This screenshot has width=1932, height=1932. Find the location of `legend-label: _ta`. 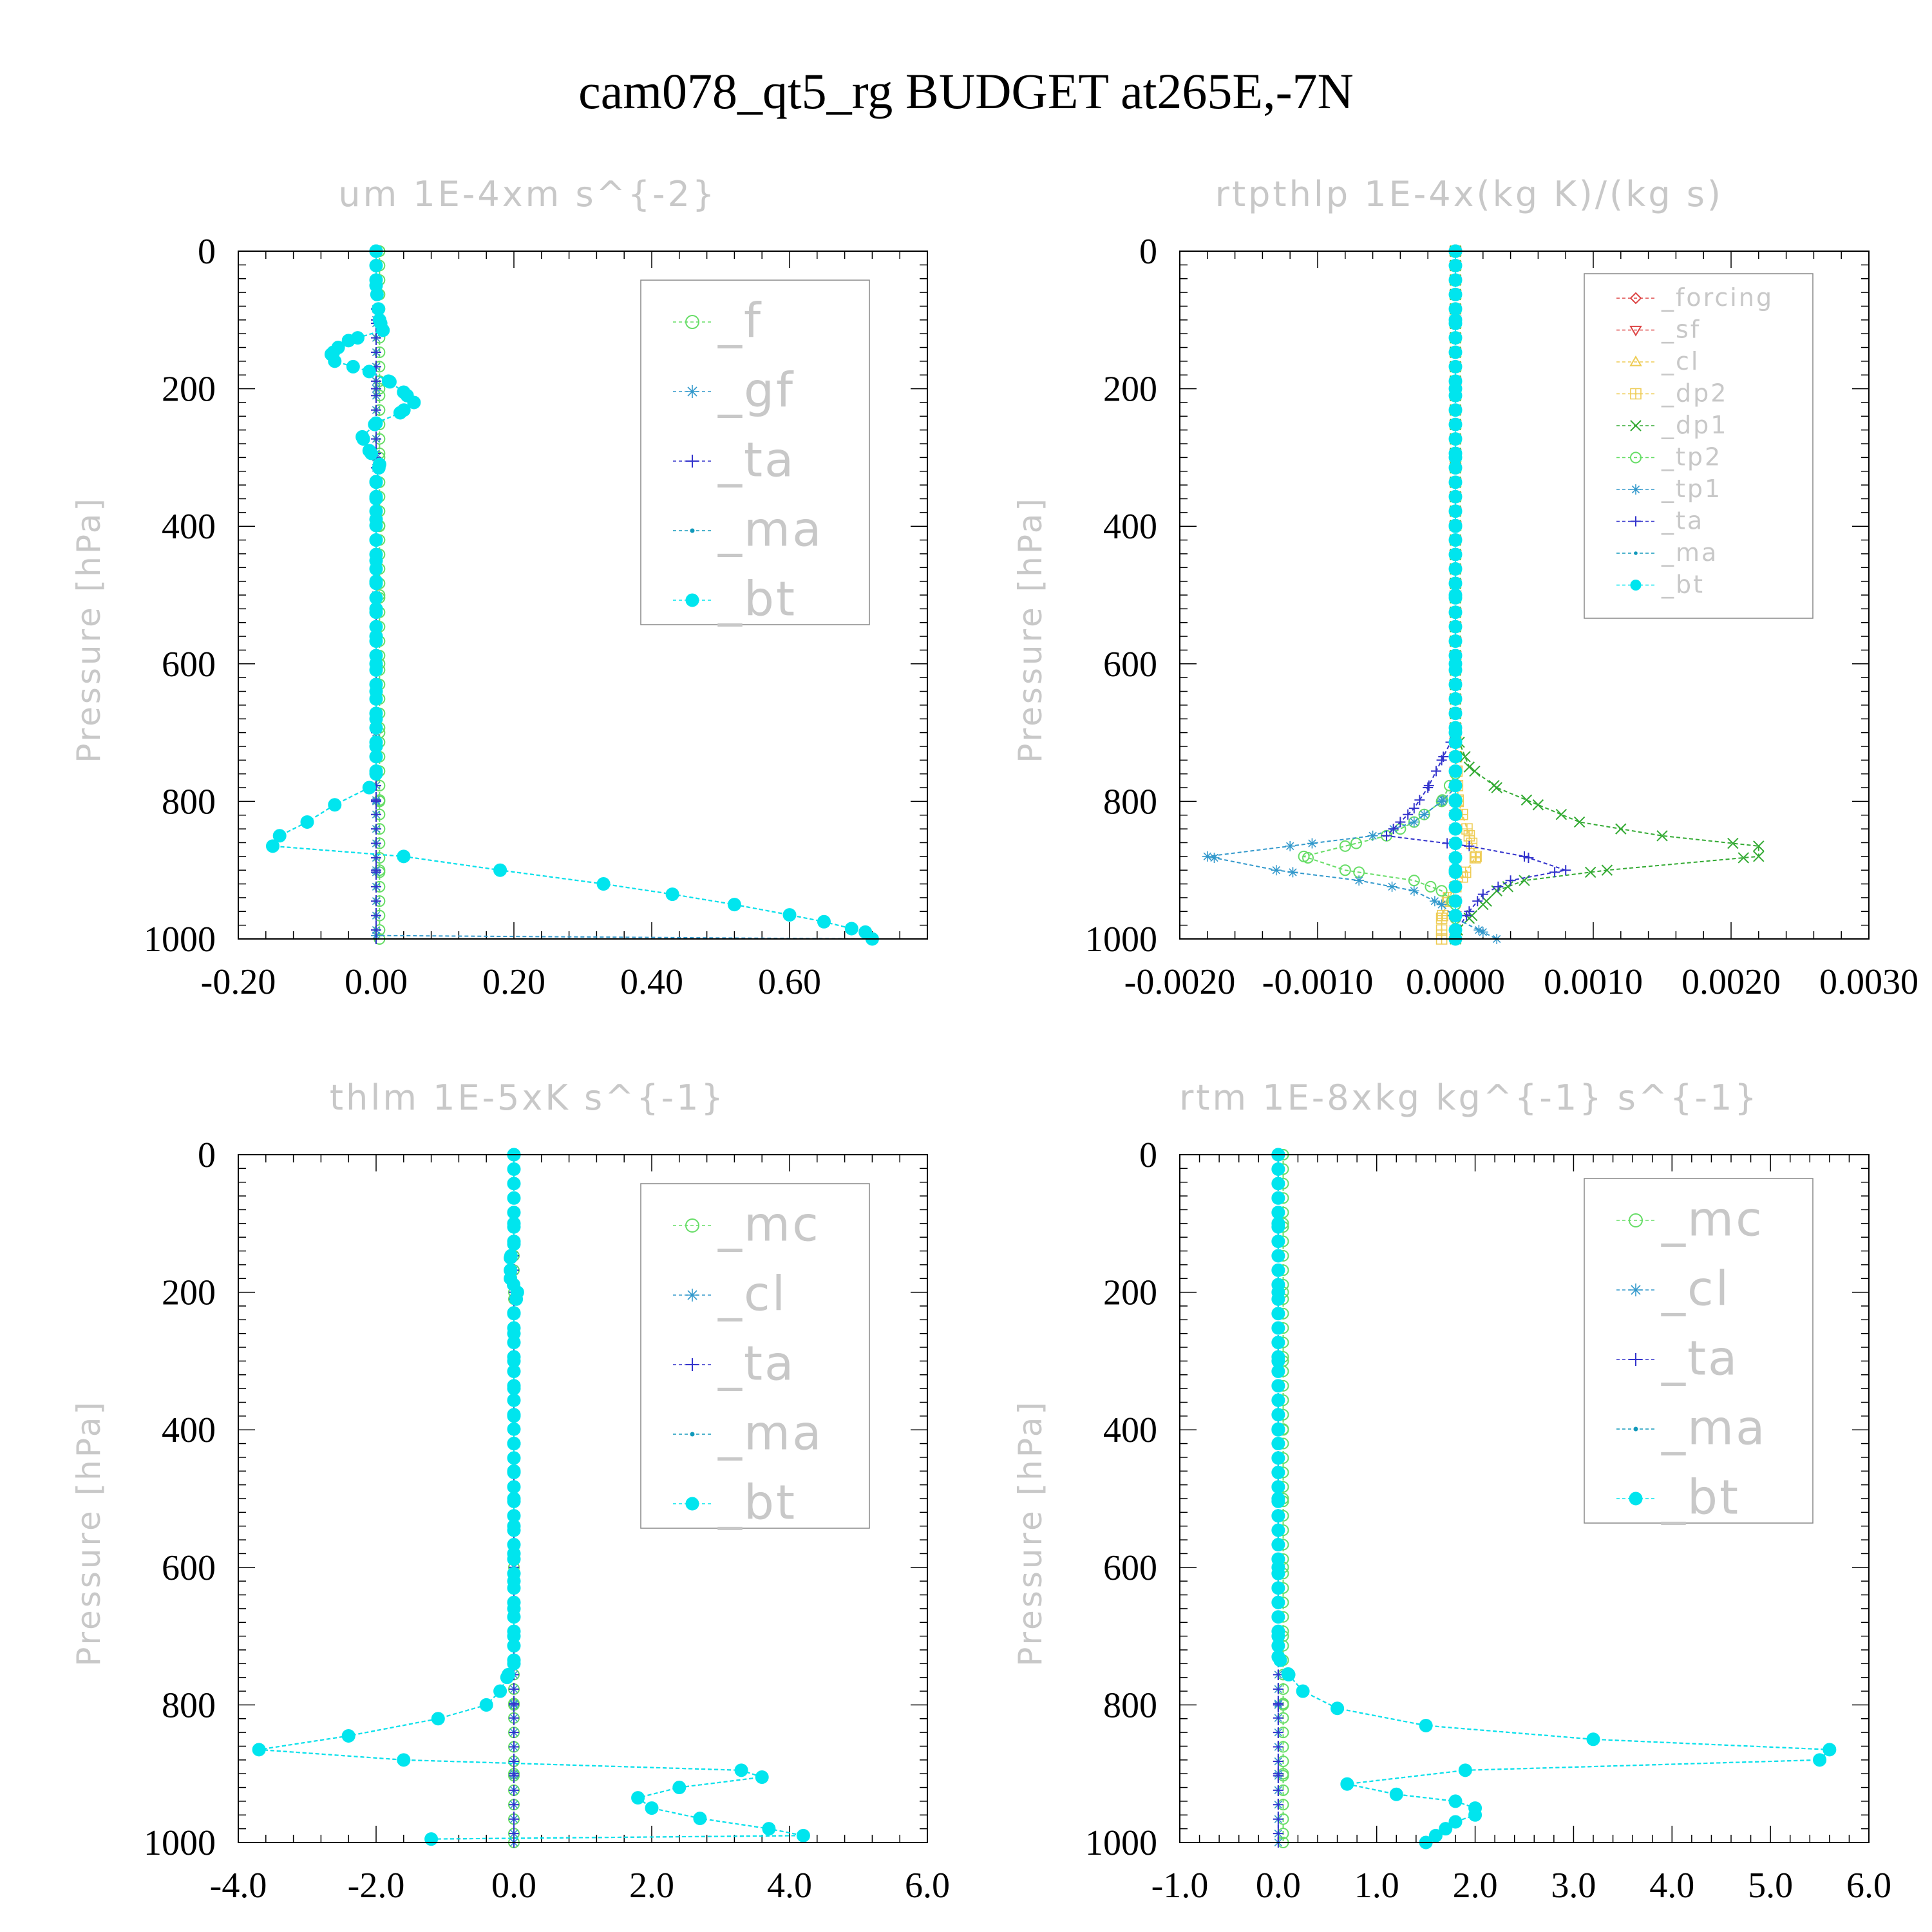

legend-label: _ta is located at coordinates (756, 1364).